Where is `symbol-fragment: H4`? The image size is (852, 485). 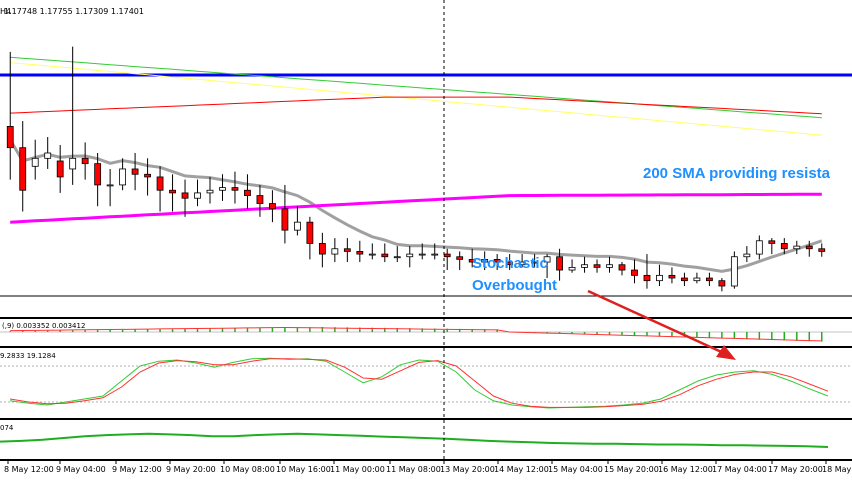 symbol-fragment: H4 is located at coordinates (5, 11).